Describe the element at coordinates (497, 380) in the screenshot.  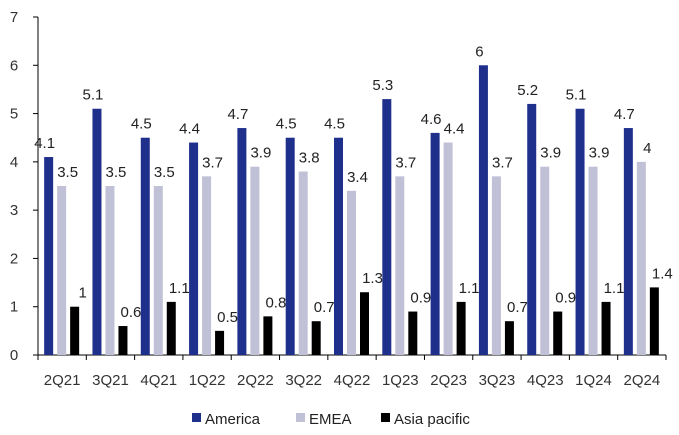
I see `x-tick-label: 3Q23` at that location.